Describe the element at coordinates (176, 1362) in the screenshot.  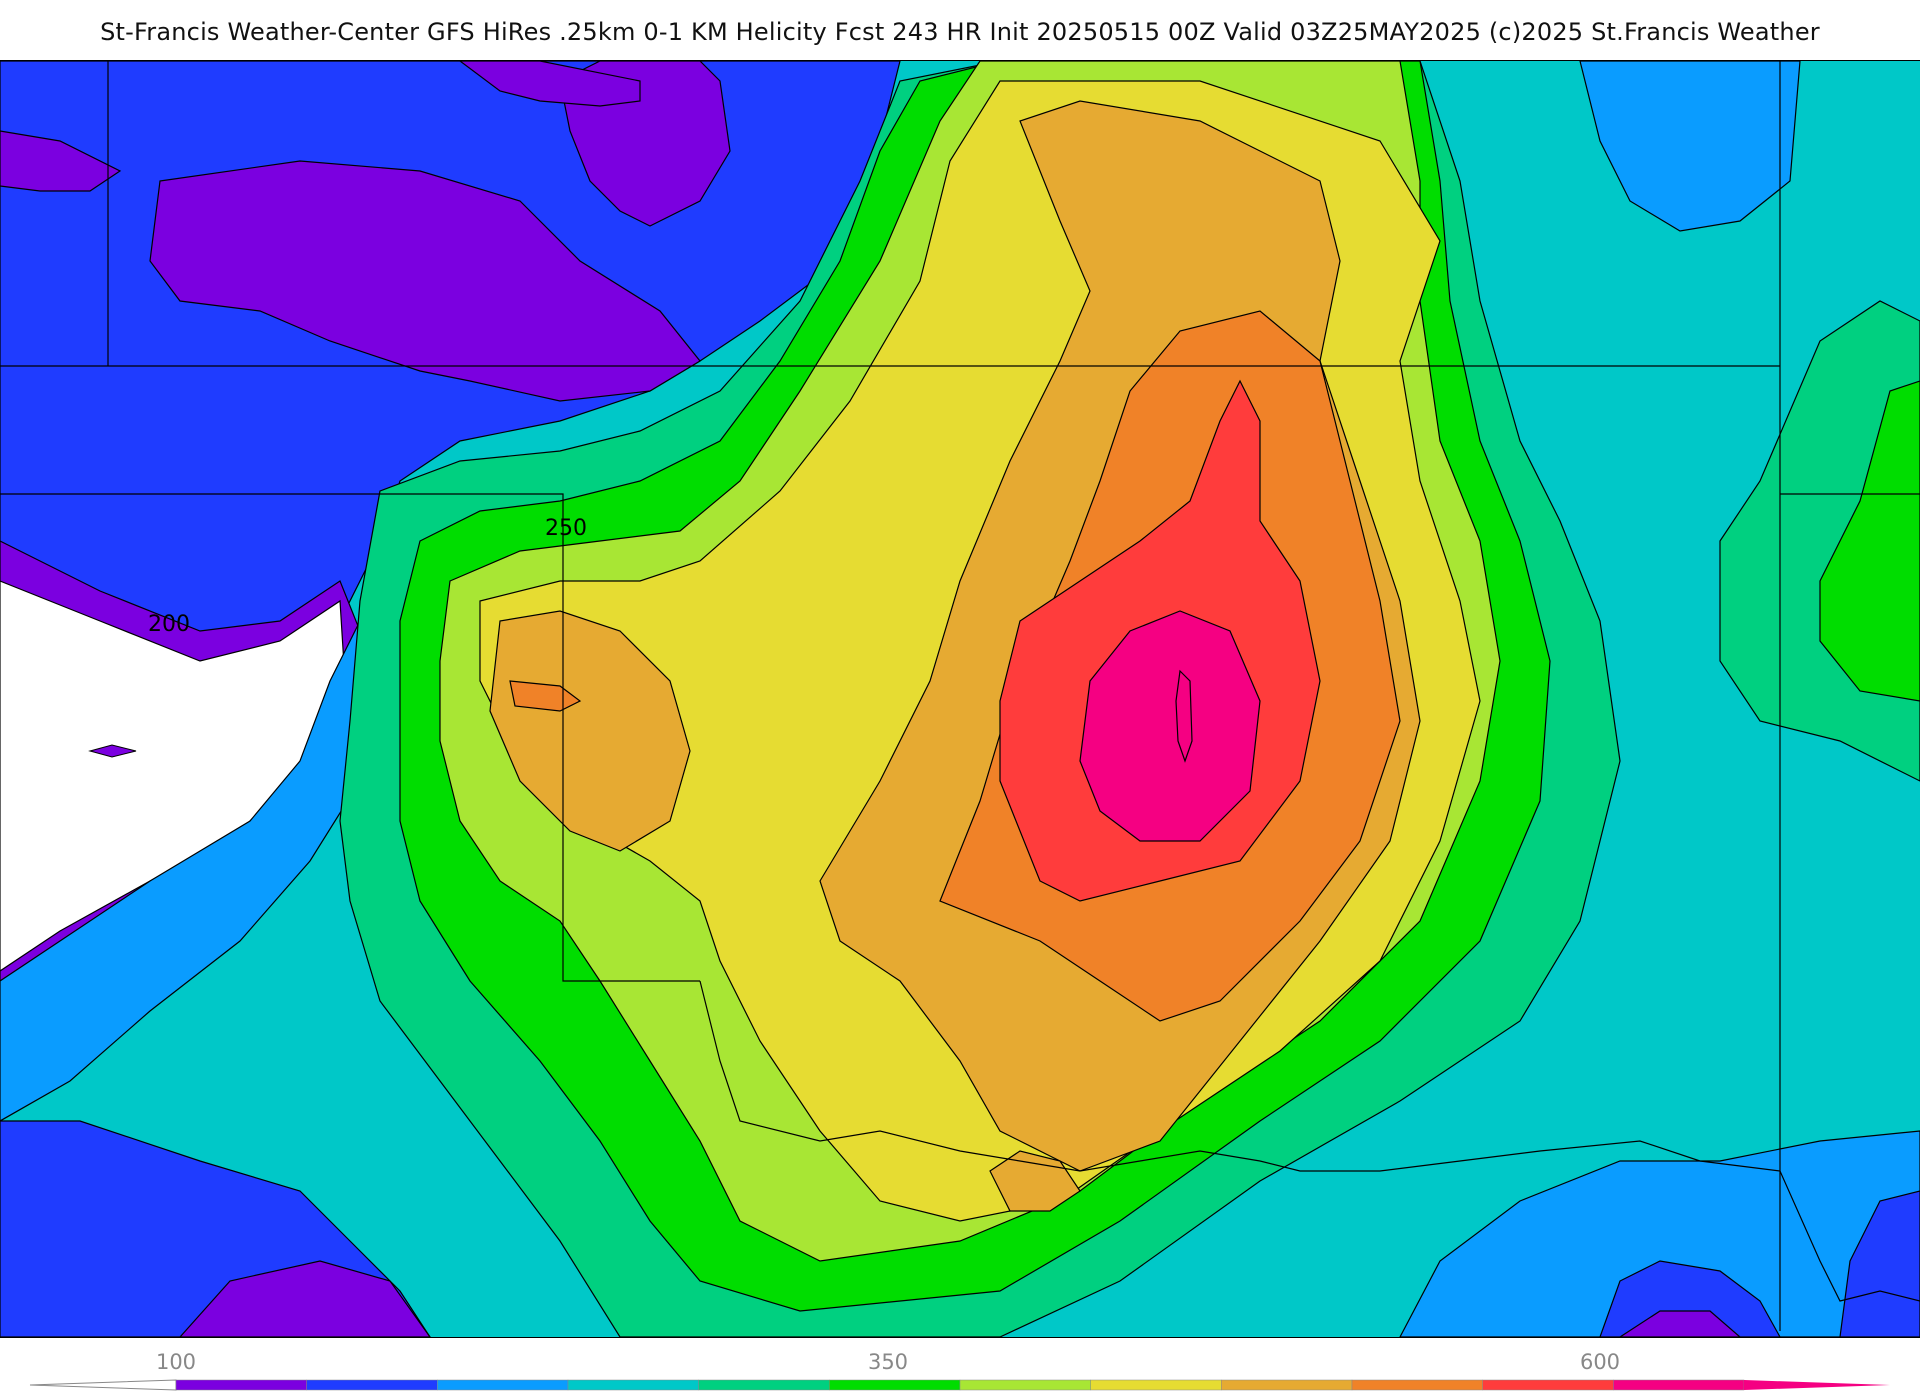
I see `legend-tick-100: 100` at that location.